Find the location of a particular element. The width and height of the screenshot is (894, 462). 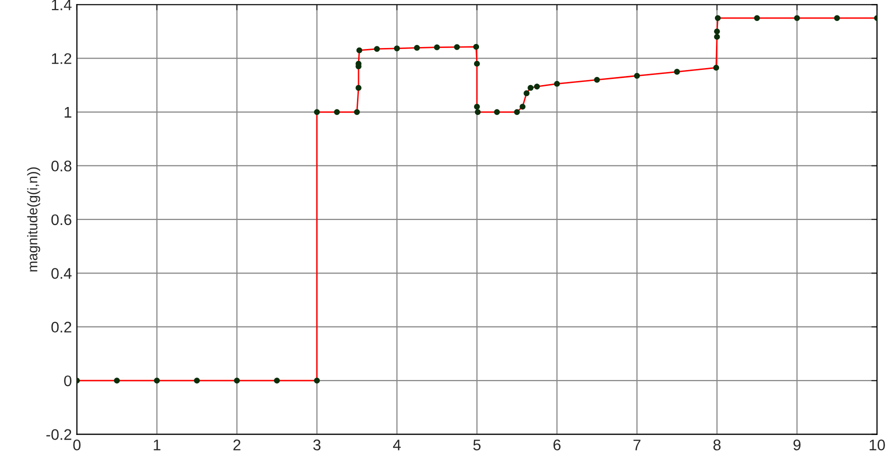

y-tick-label: 0.2 is located at coordinates (61, 327).